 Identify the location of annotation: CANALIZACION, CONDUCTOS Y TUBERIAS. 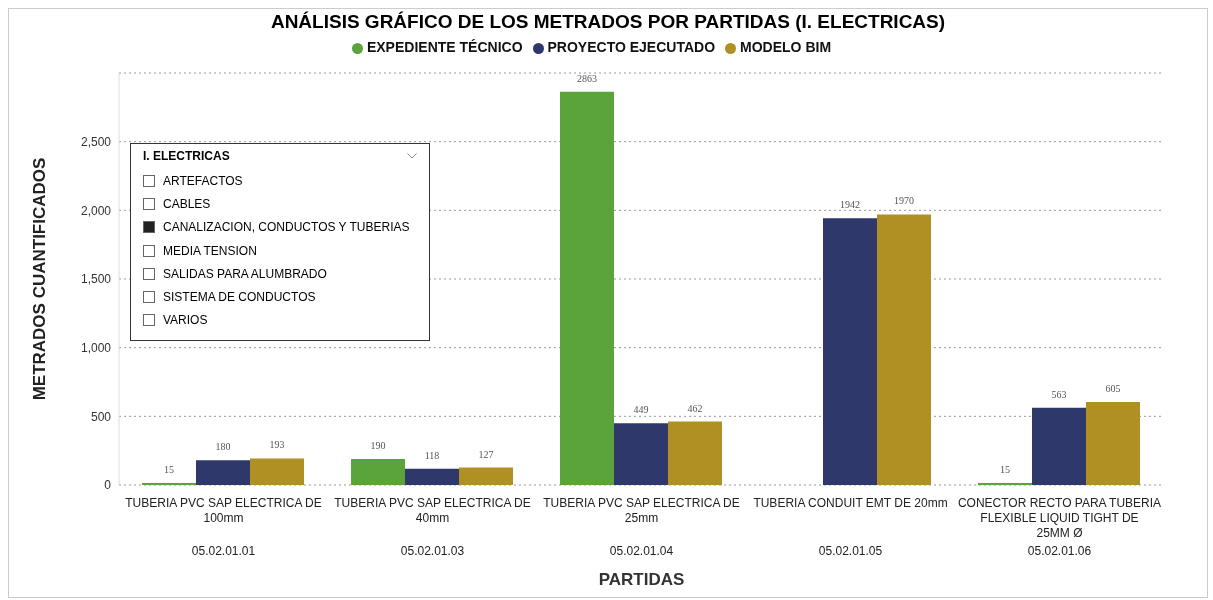
(286, 227).